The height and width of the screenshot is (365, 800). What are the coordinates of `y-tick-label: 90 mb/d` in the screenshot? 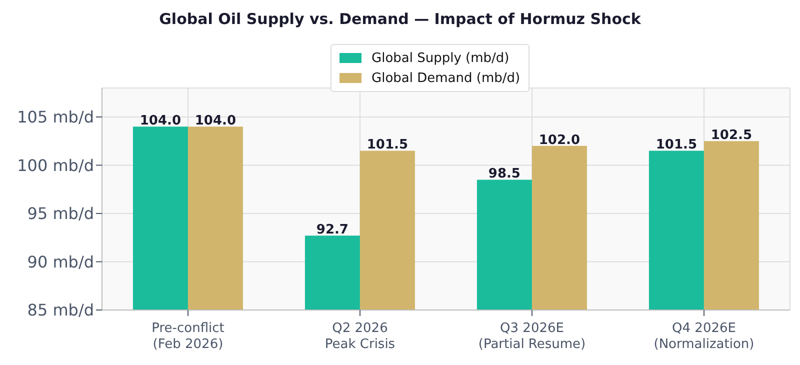 It's located at (60, 262).